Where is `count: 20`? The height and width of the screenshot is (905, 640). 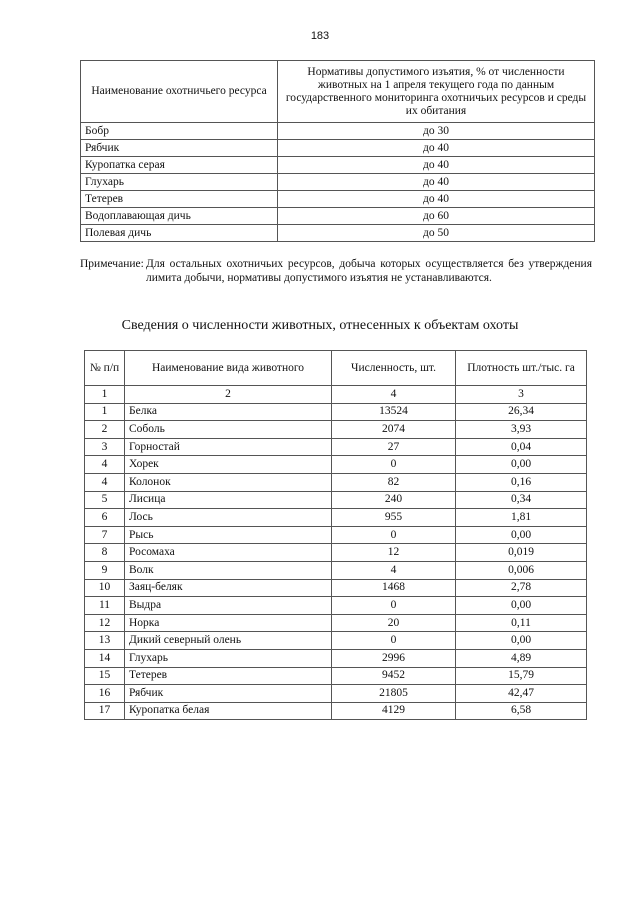
count: 20 is located at coordinates (393, 623).